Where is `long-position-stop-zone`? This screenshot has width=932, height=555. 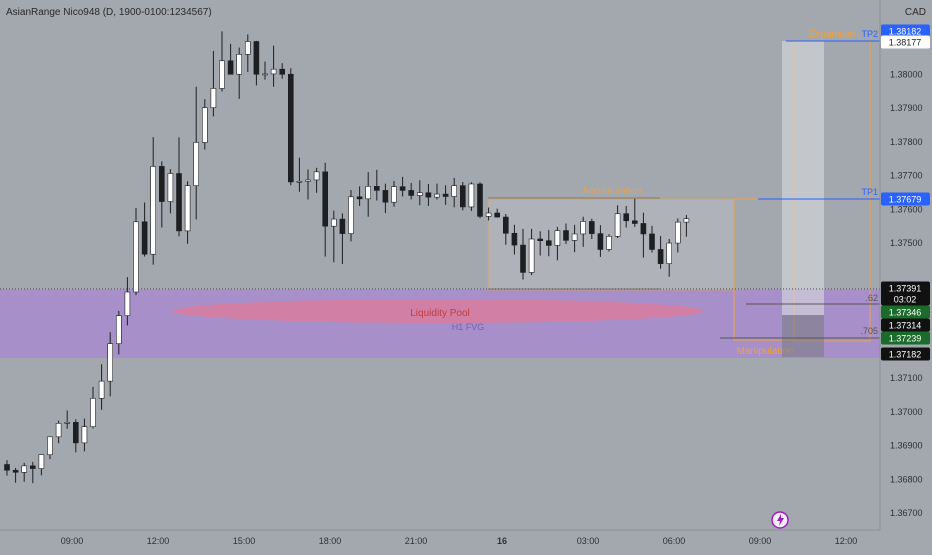
long-position-stop-zone is located at coordinates (803, 336).